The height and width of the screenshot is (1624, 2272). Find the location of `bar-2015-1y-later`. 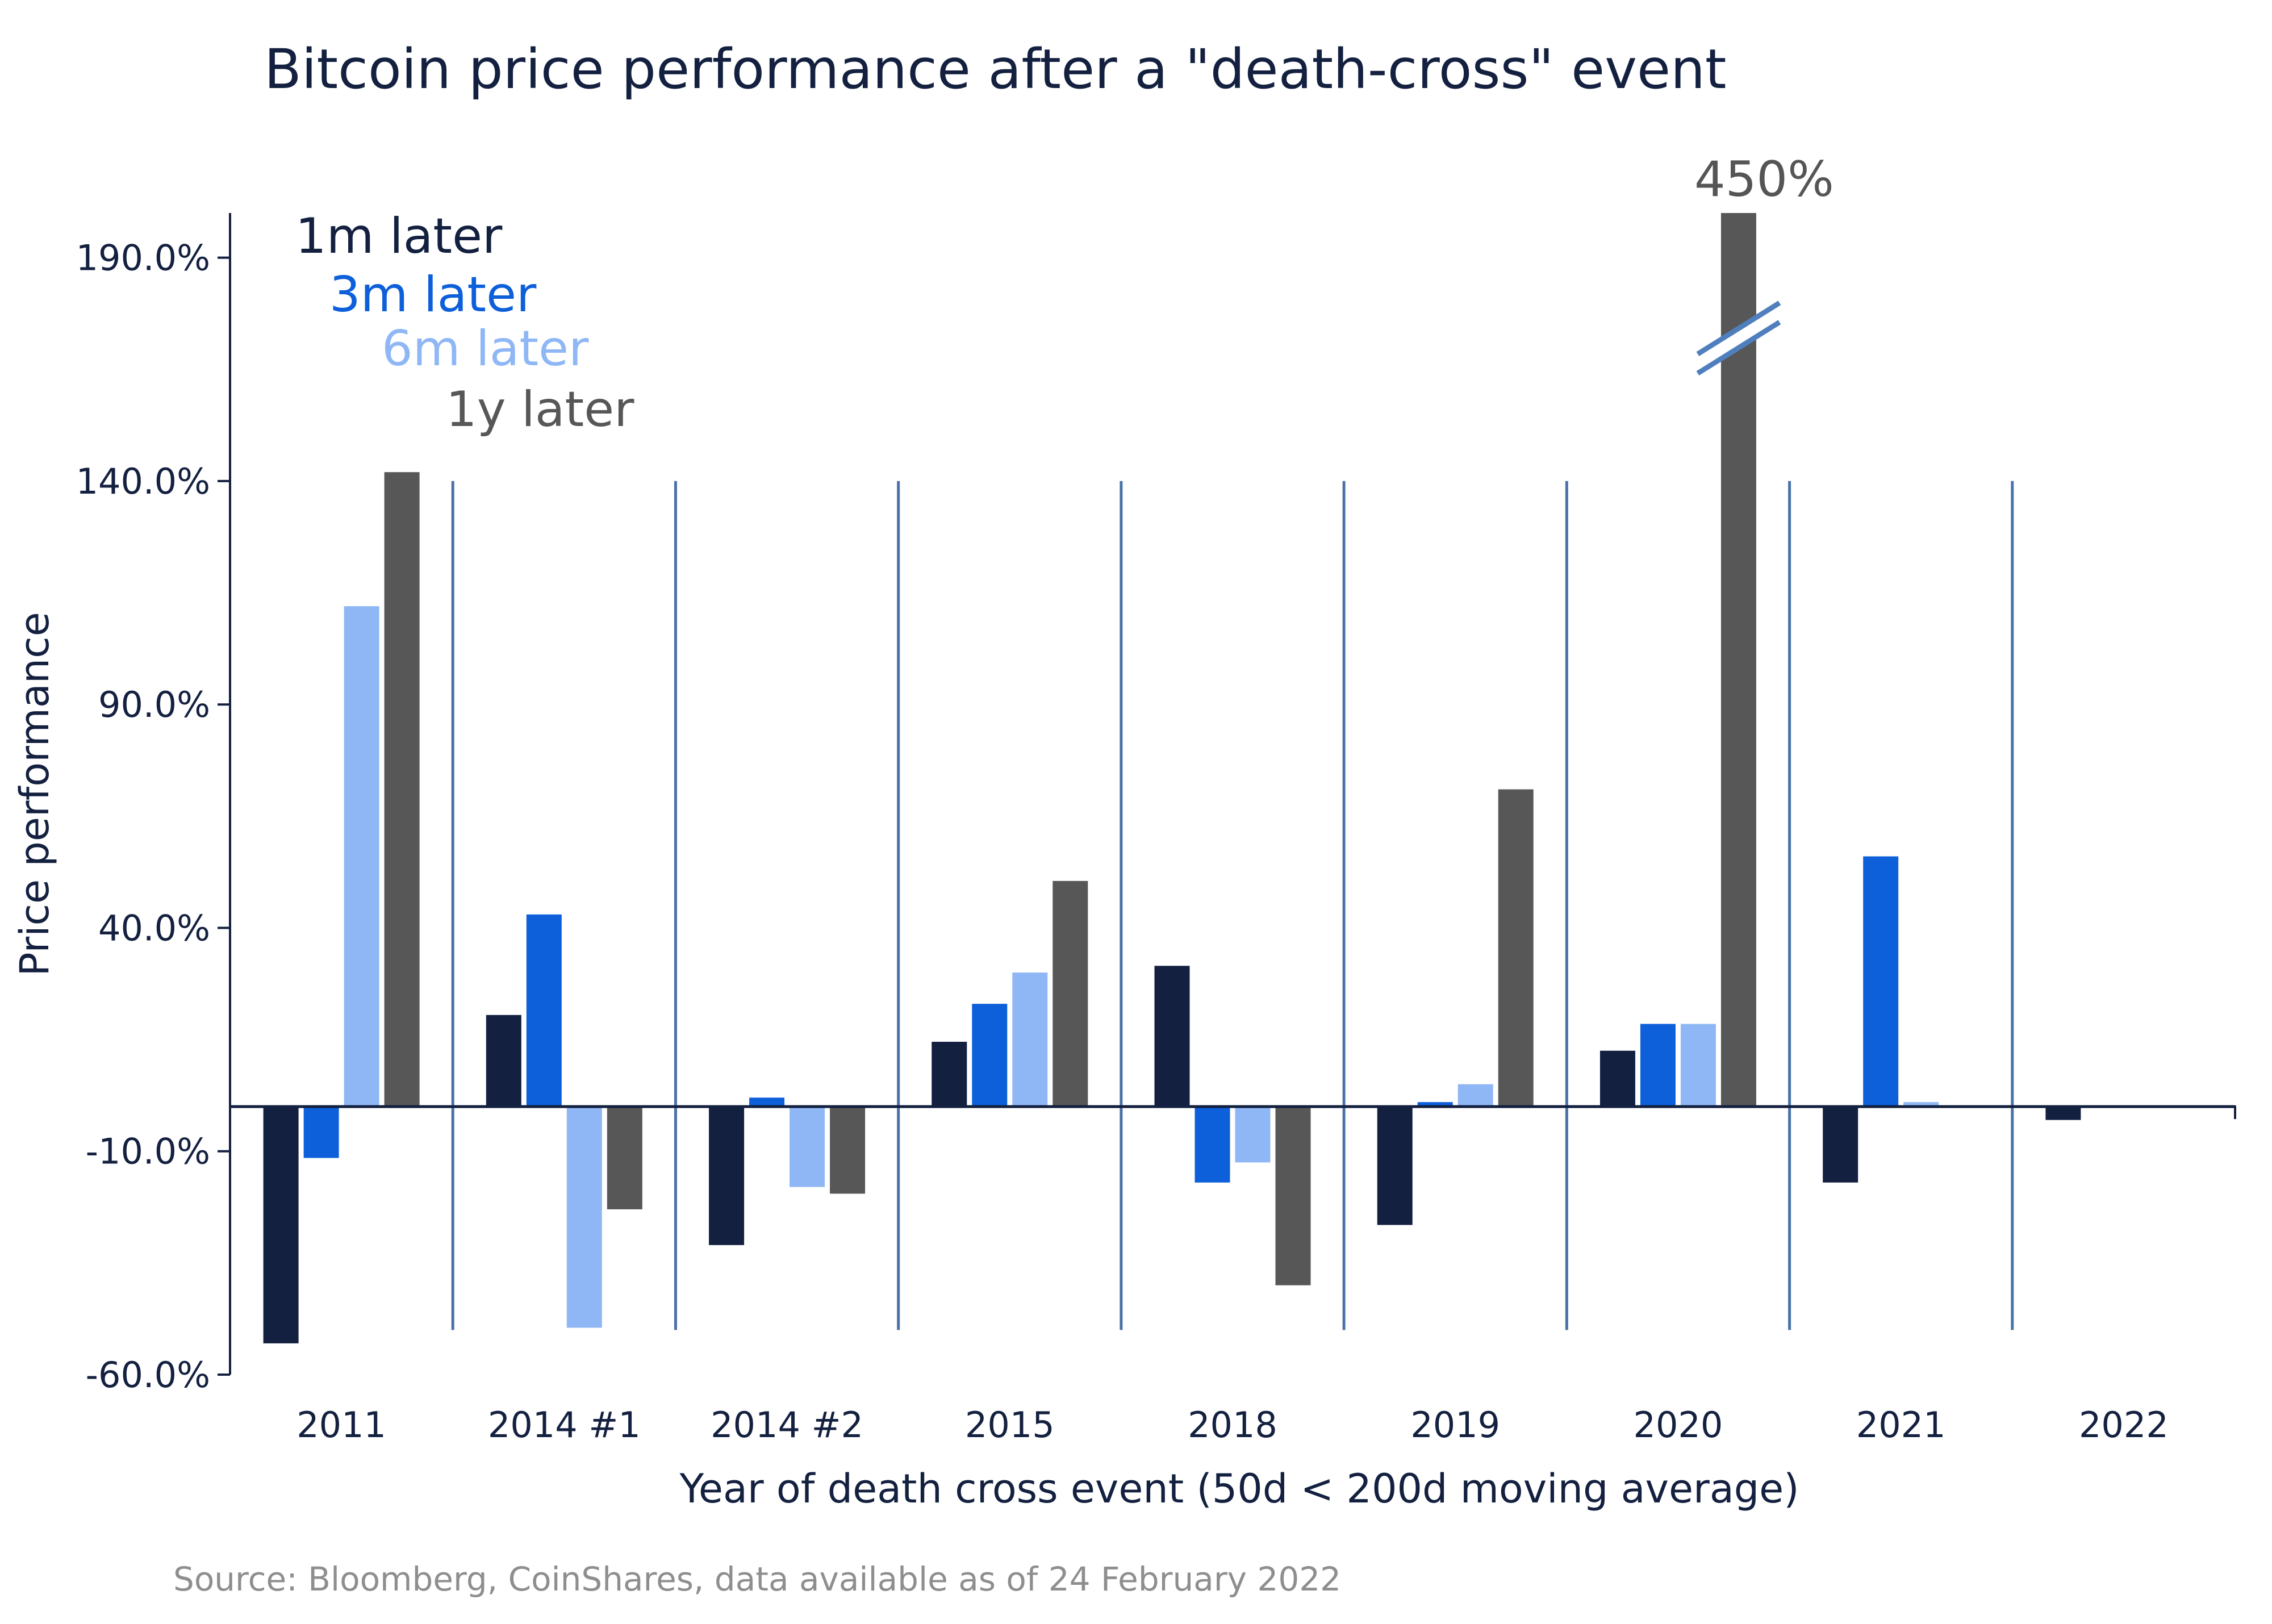

bar-2015-1y-later is located at coordinates (1070, 993).